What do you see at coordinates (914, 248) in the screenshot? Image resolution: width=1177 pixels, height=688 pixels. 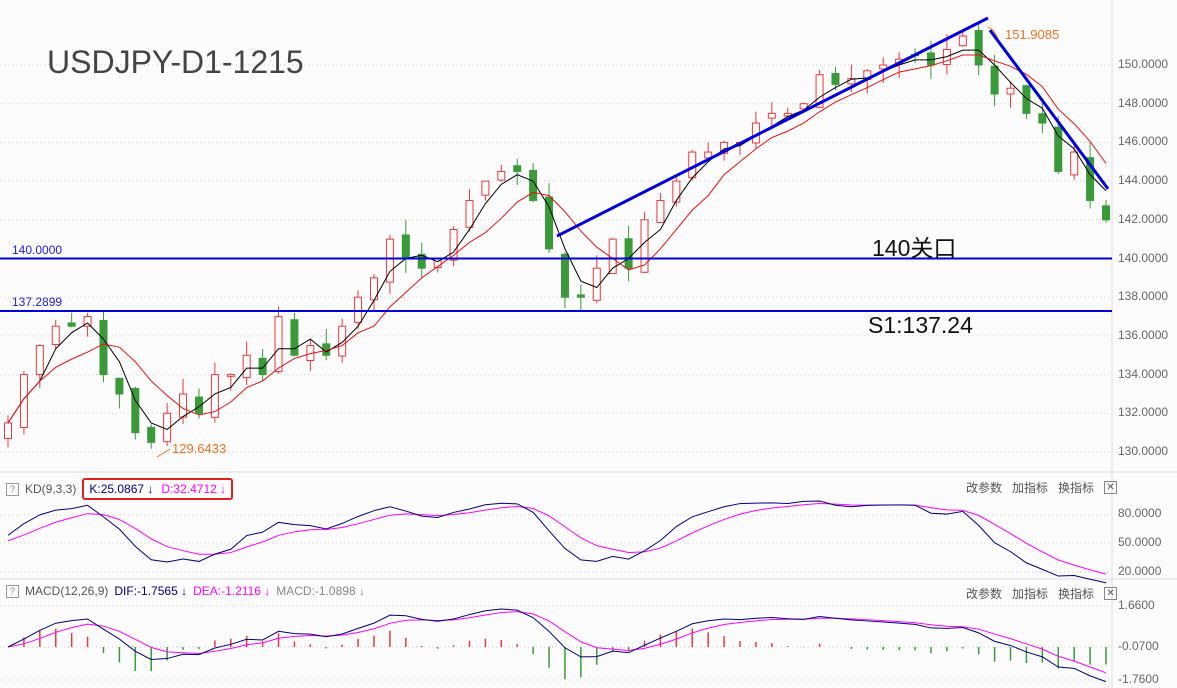 I see `annotation-140: 140关口` at bounding box center [914, 248].